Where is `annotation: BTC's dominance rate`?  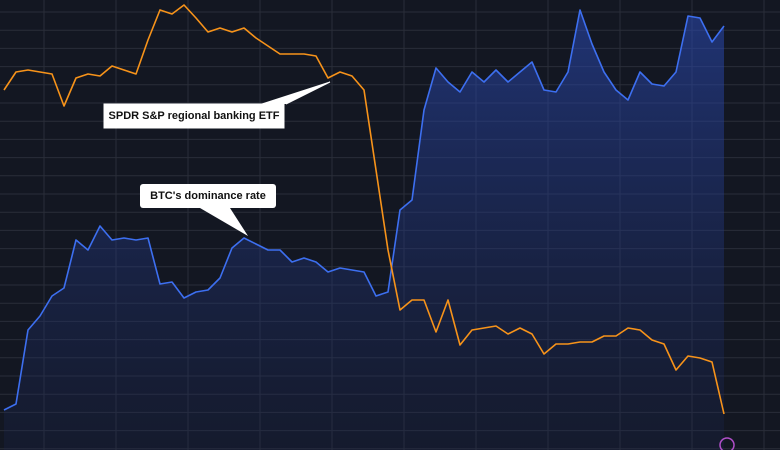
annotation: BTC's dominance rate is located at coordinates (208, 210).